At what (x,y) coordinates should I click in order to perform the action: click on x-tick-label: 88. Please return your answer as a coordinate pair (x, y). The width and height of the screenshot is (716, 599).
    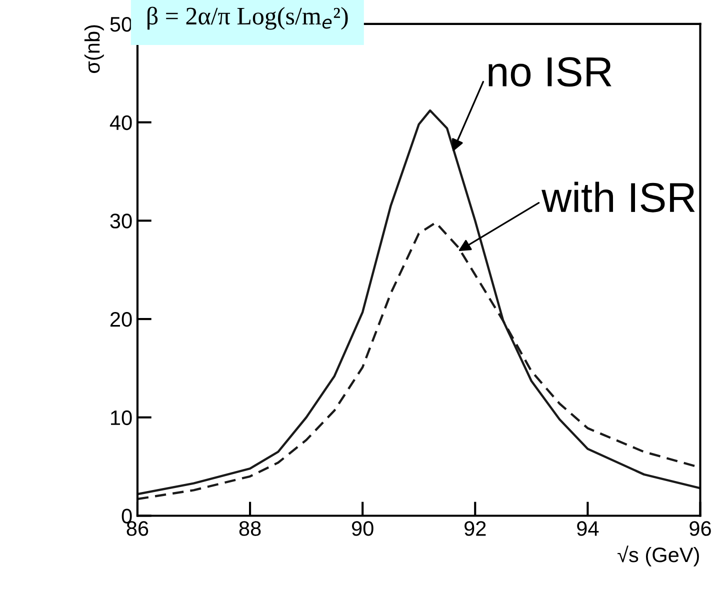
    Looking at the image, I should click on (250, 528).